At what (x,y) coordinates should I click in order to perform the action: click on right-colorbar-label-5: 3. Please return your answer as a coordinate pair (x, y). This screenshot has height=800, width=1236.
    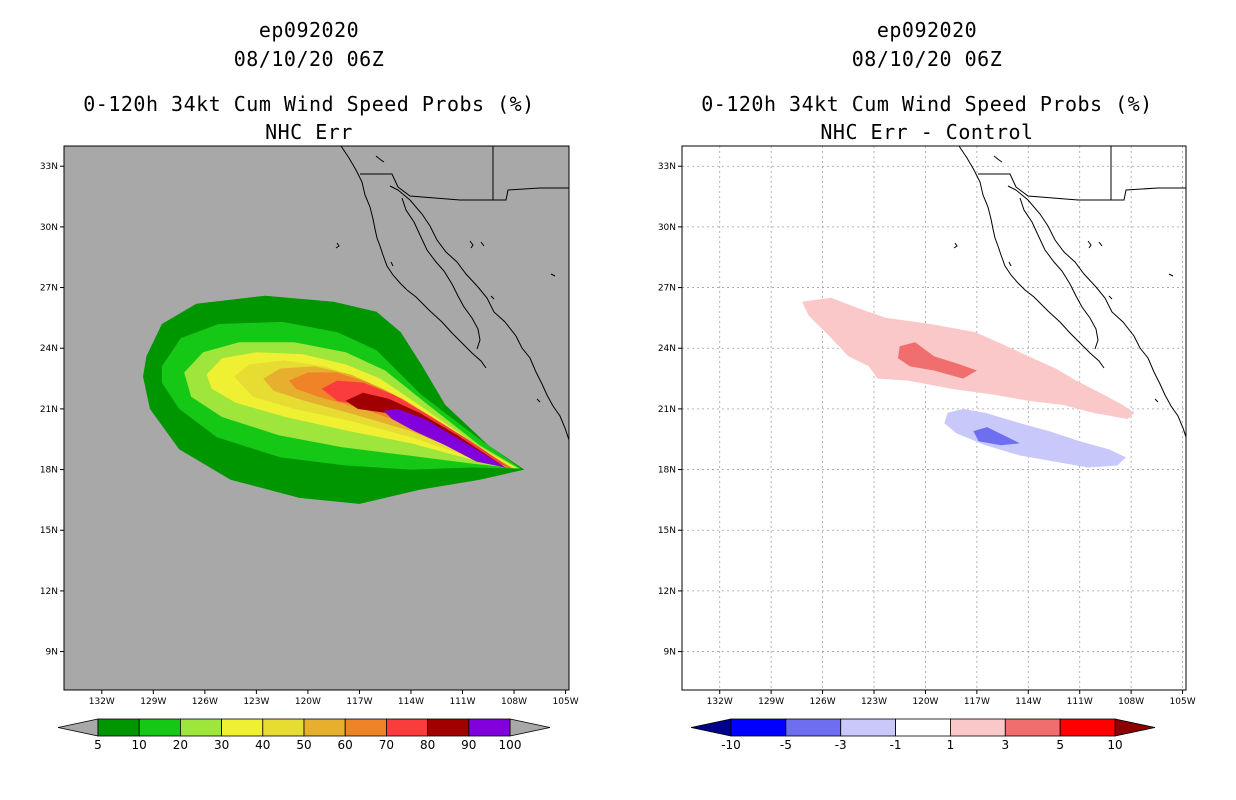
    Looking at the image, I should click on (1005, 745).